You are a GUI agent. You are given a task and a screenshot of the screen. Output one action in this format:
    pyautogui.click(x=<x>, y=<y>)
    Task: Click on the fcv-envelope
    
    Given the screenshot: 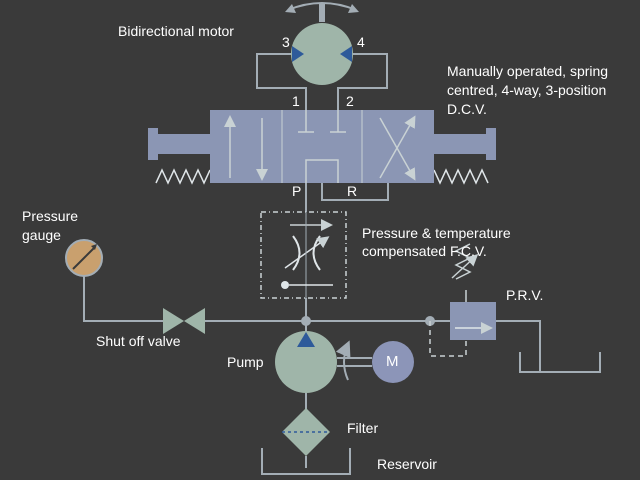 What is the action you would take?
    pyautogui.click(x=303, y=255)
    